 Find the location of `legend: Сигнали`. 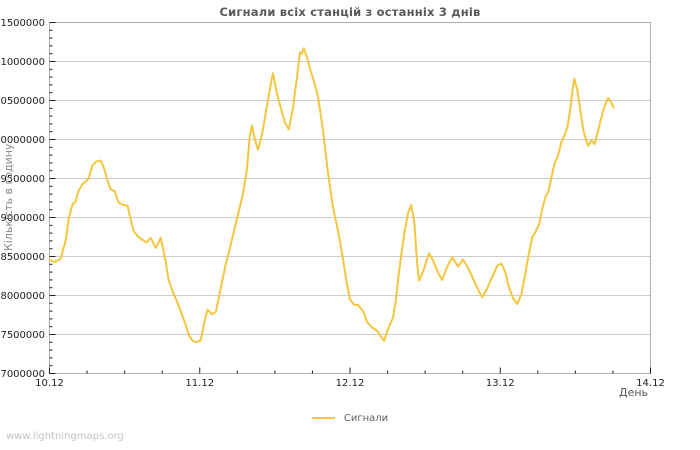

legend: Сигнали is located at coordinates (350, 418).